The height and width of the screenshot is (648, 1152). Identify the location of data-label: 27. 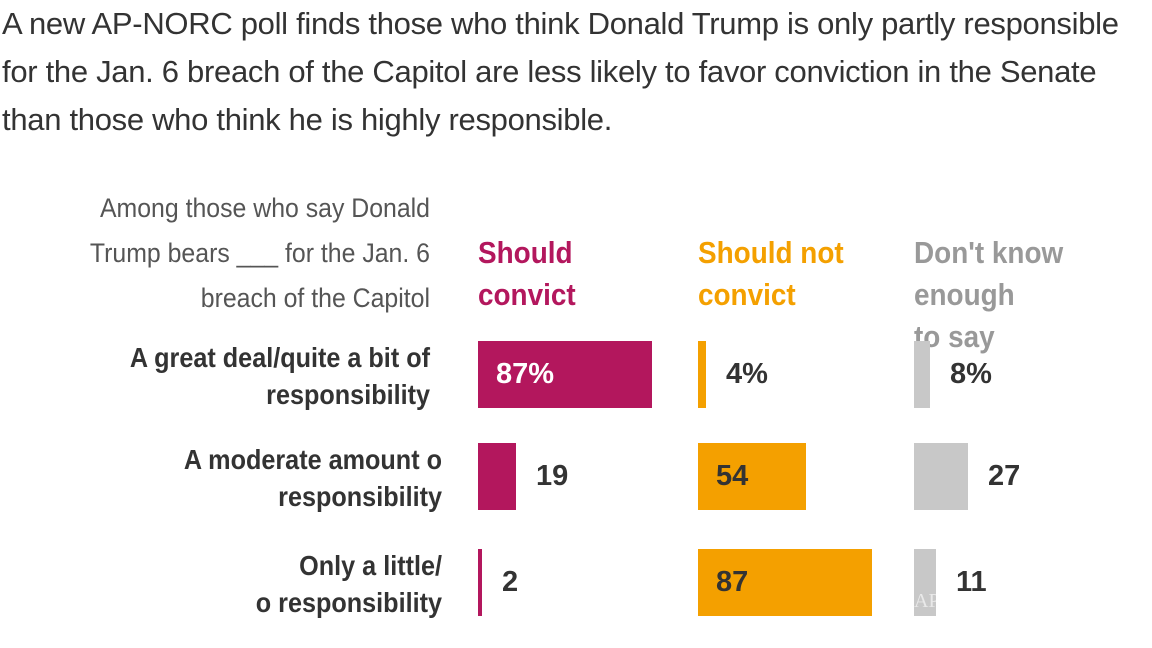
(1004, 476).